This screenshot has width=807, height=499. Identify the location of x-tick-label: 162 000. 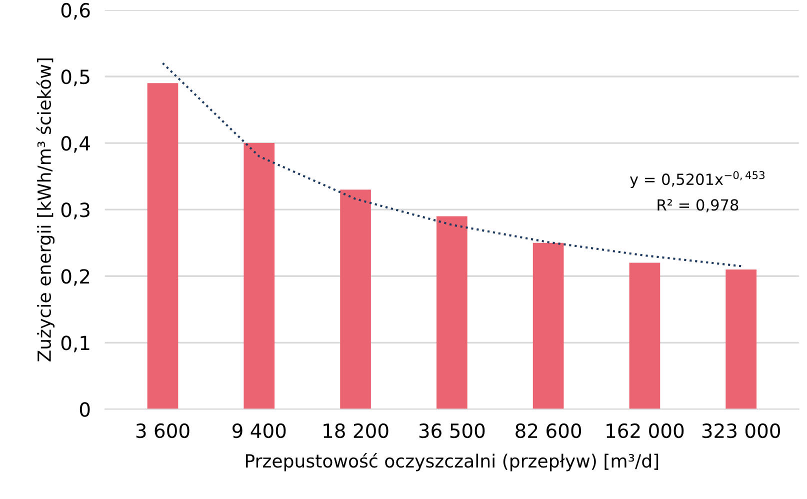
(645, 430).